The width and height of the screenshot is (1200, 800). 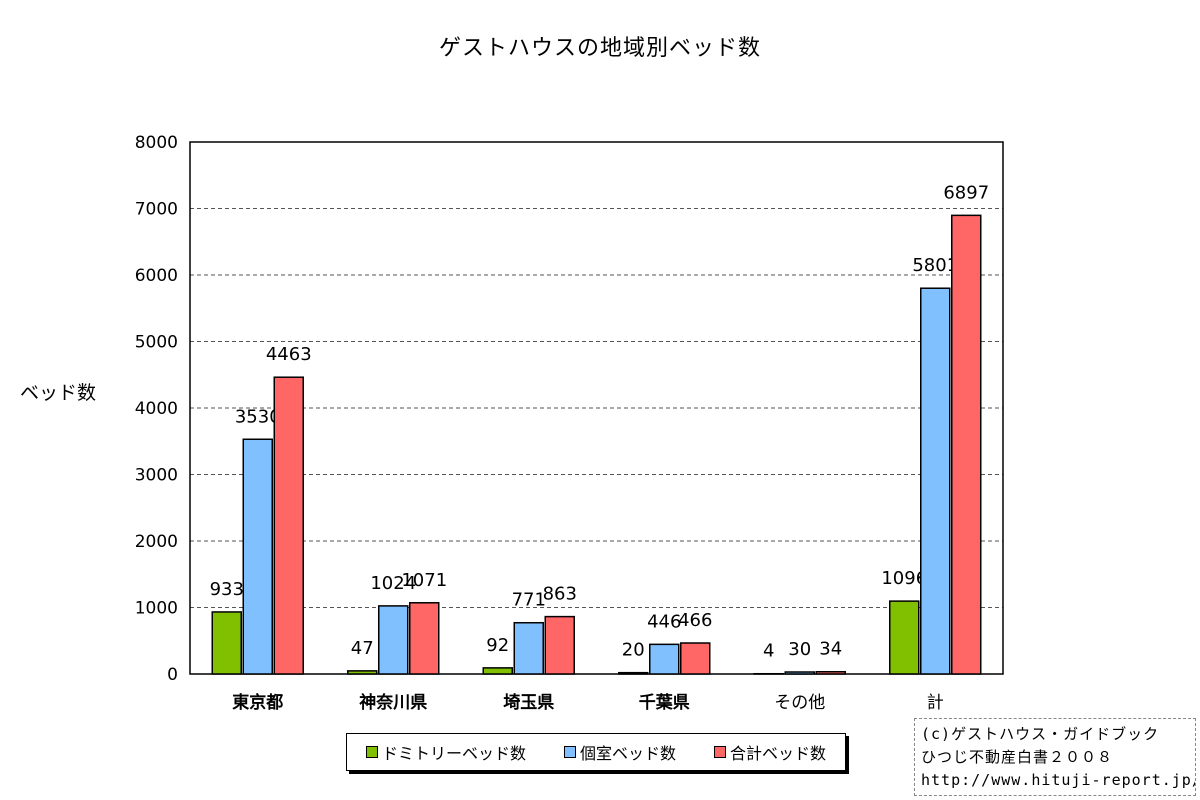 I want to click on credit-url: http://www.hituji-report.jp/, so click(x=1058, y=780).